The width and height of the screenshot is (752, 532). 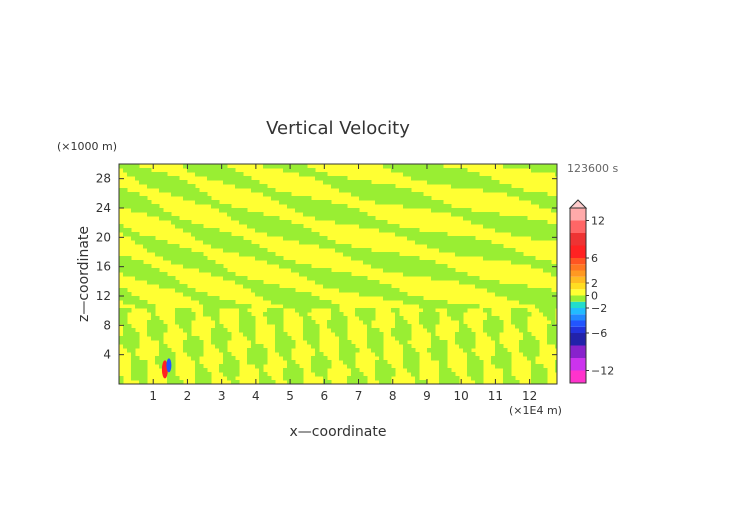 I want to click on x-tick-label: 11, so click(x=495, y=396).